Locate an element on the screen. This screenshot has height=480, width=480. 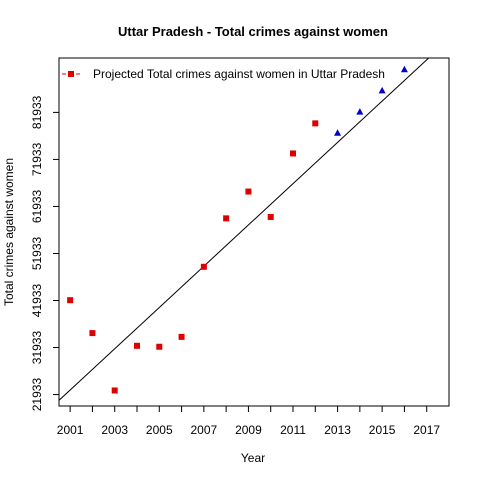
y-tick-label: 31933 is located at coordinates (37, 348).